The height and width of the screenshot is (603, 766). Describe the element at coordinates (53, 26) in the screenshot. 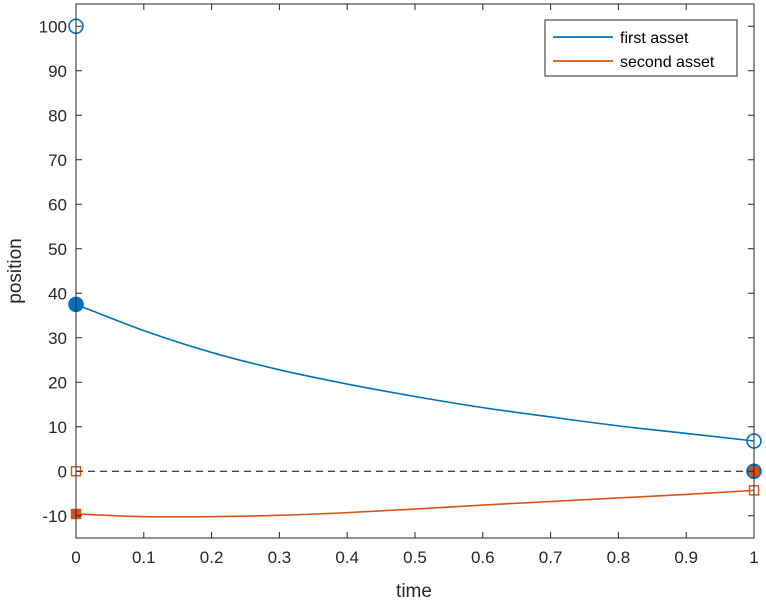

I see `y-tick-label: 100` at that location.